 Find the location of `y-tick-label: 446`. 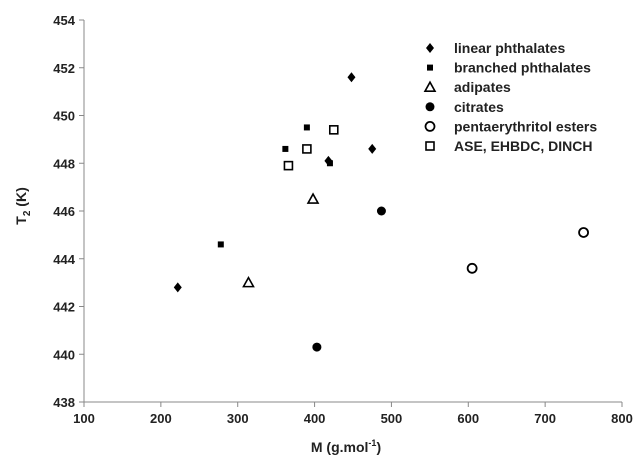

y-tick-label: 446 is located at coordinates (64, 211).